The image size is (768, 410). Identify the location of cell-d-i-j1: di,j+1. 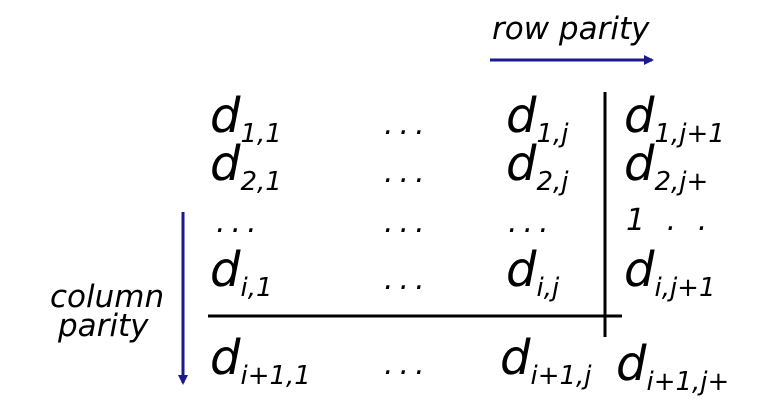
(670, 272).